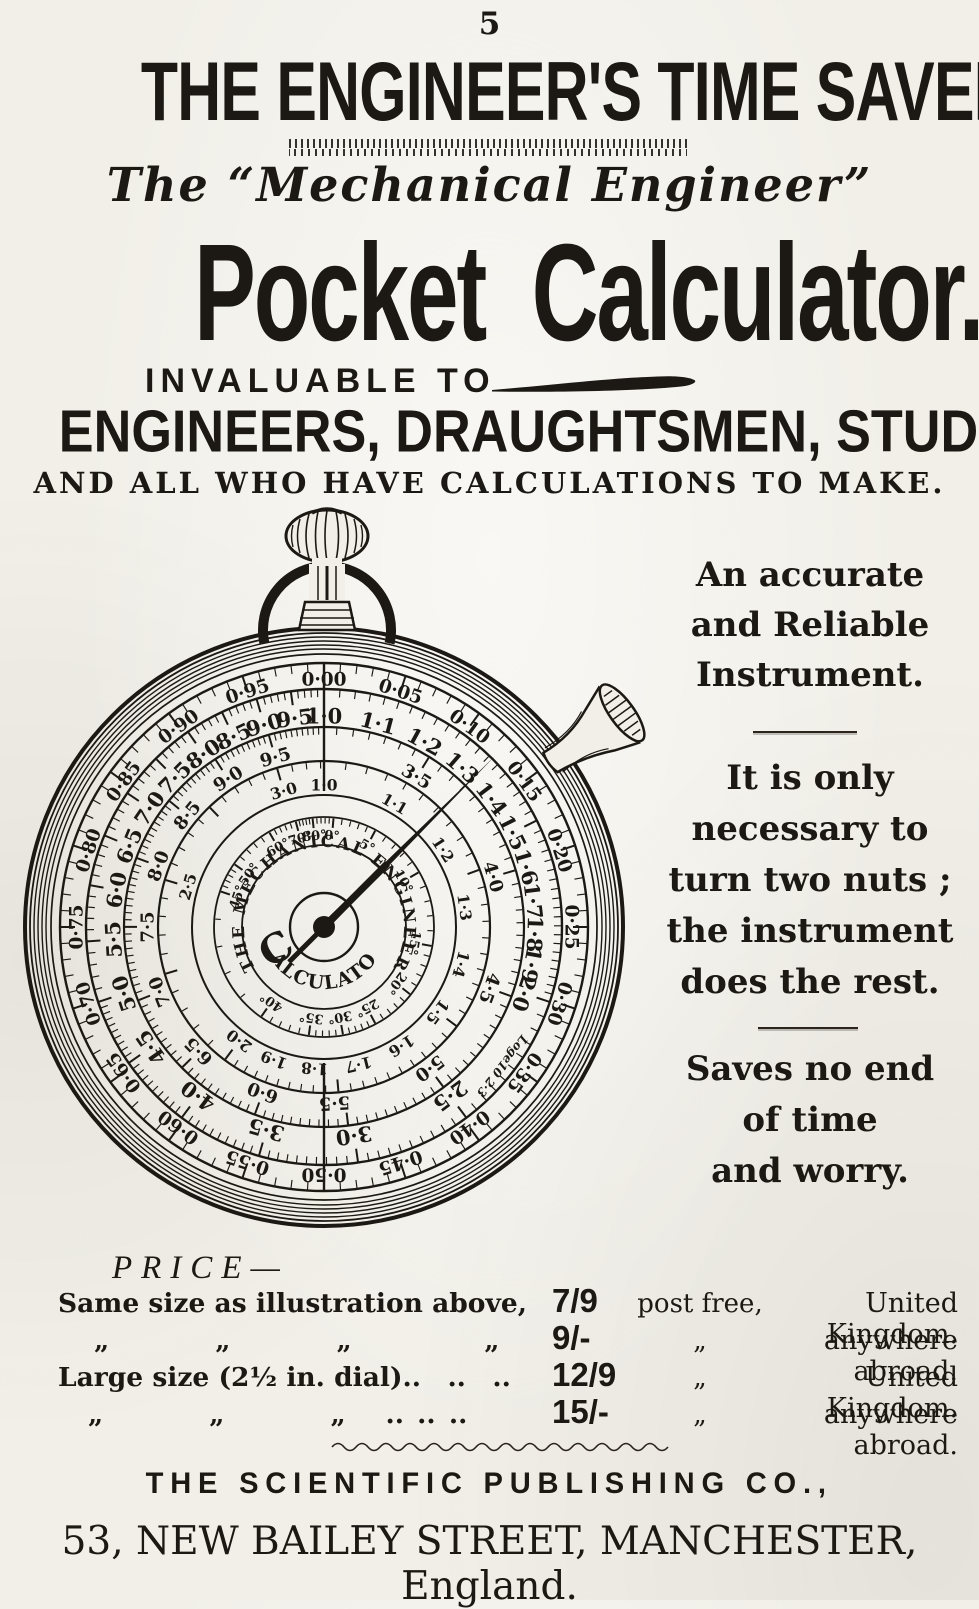  Describe the element at coordinates (593, 1338) in the screenshot. I see `price-amount: 9/-` at that location.